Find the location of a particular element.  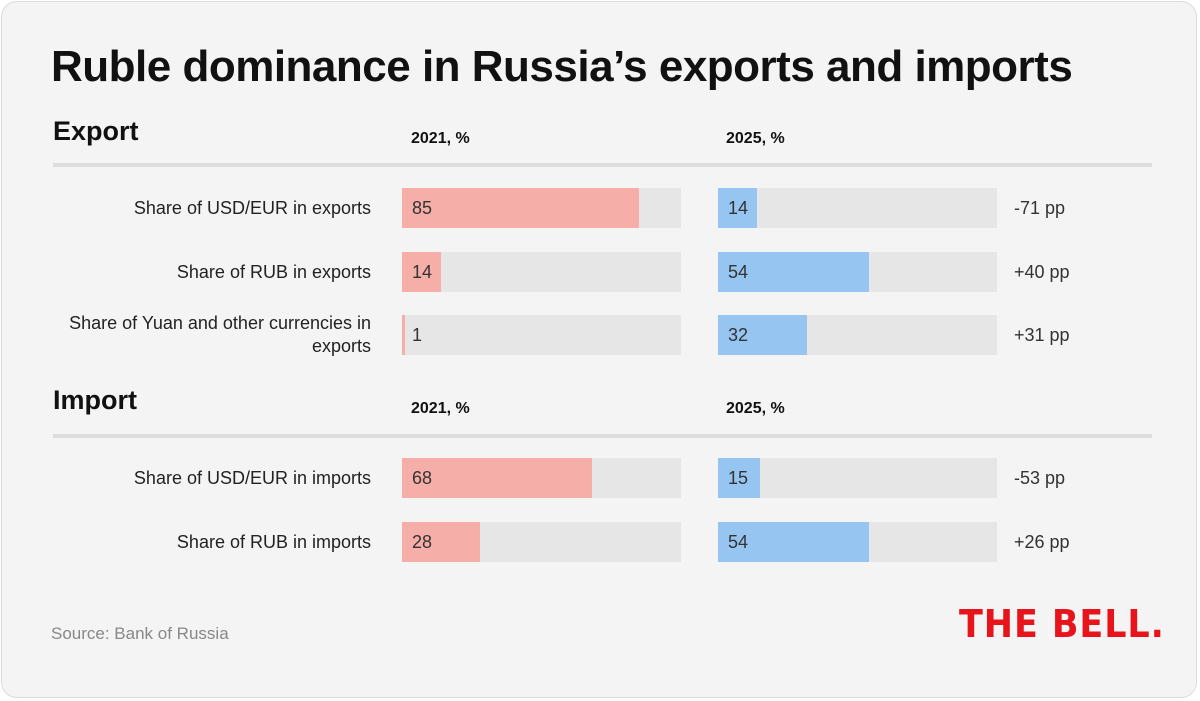

export-divider is located at coordinates (602, 165).